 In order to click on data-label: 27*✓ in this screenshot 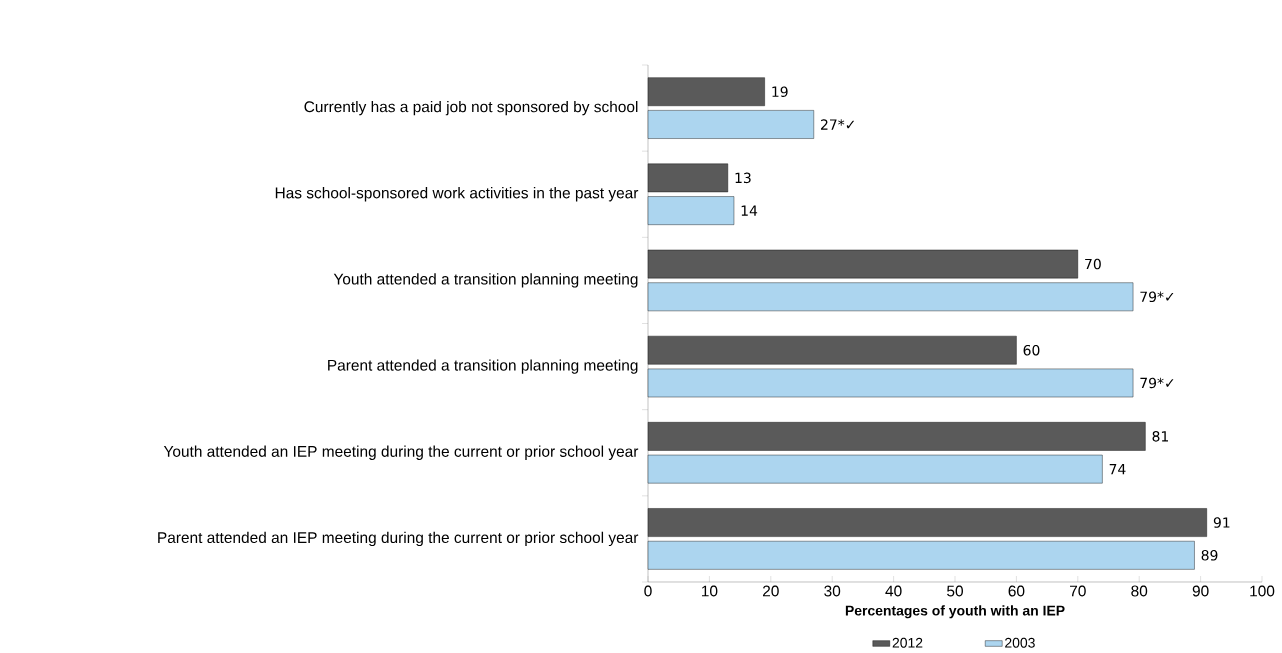, I will do `click(838, 124)`.